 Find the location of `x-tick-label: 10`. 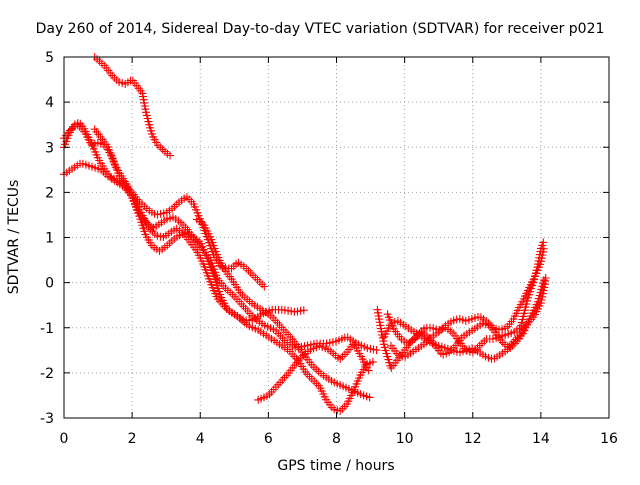

x-tick-label: 10 is located at coordinates (405, 439).